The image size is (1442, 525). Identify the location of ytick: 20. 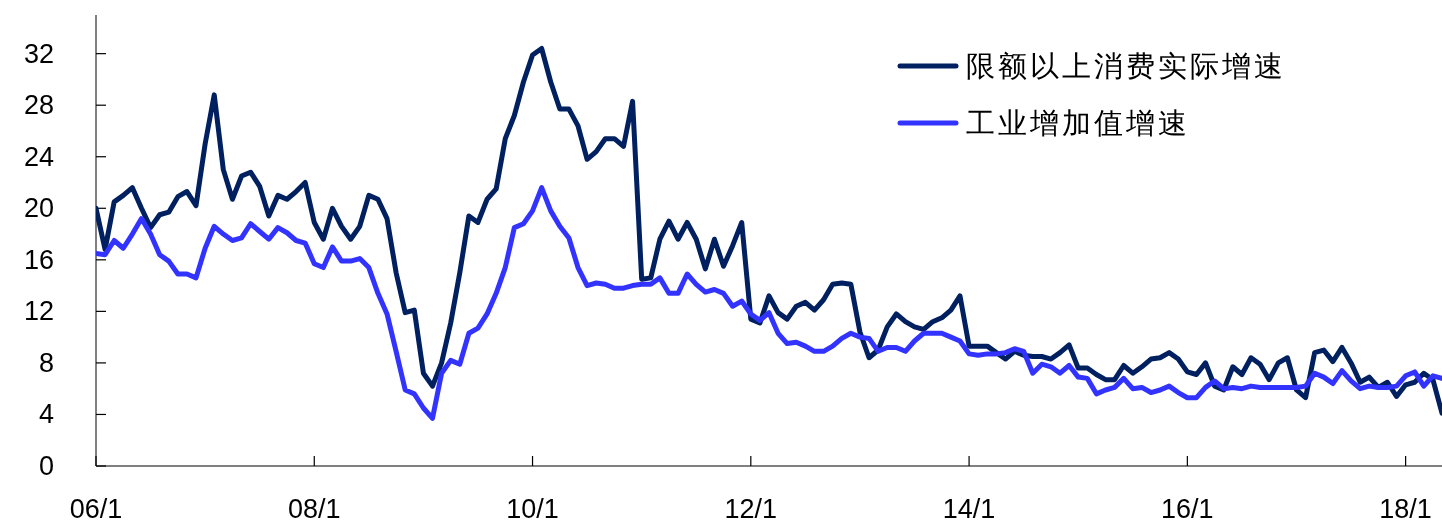
(38, 208).